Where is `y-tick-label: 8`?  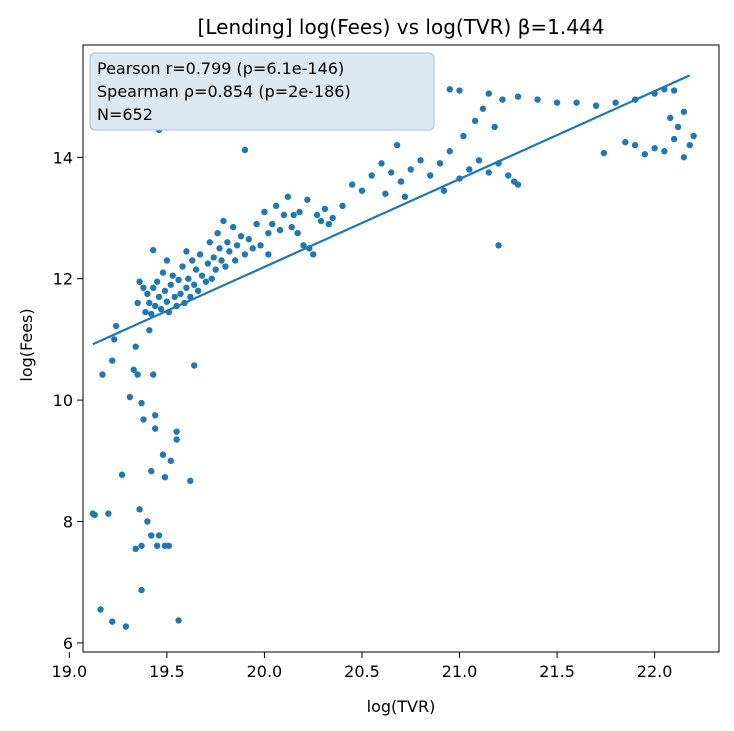 y-tick-label: 8 is located at coordinates (68, 521).